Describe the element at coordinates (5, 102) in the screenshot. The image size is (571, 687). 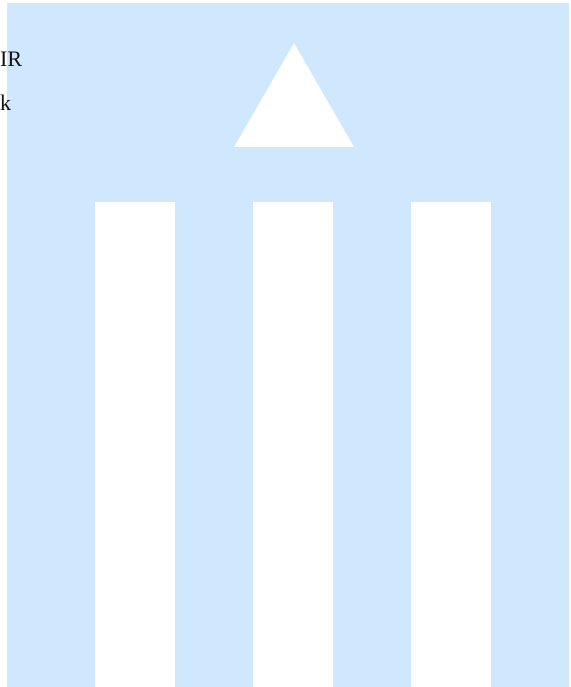
I see `text-fragment-bottom: k` at that location.